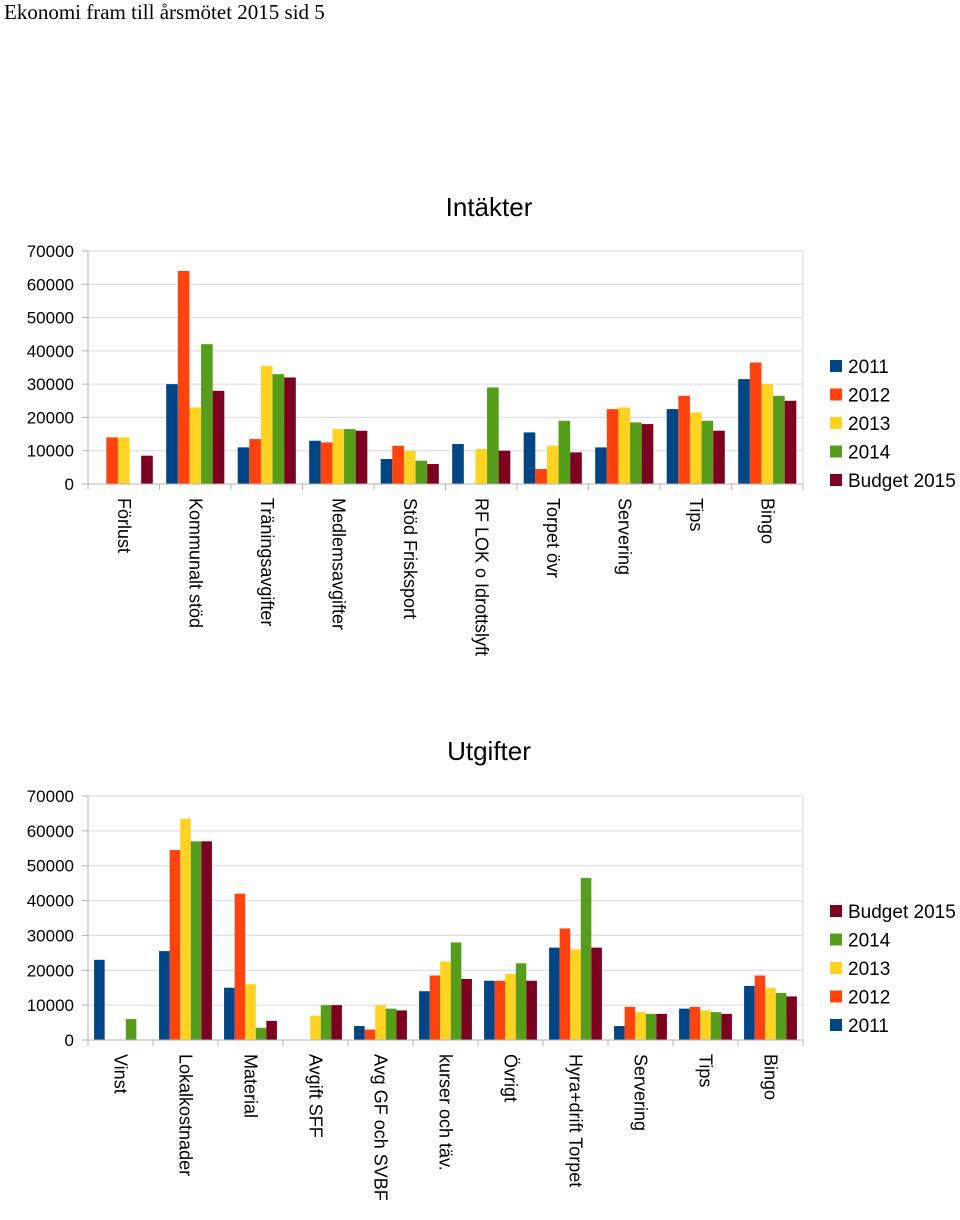  I want to click on income-category-label: Medlemsavgifter, so click(338, 564).